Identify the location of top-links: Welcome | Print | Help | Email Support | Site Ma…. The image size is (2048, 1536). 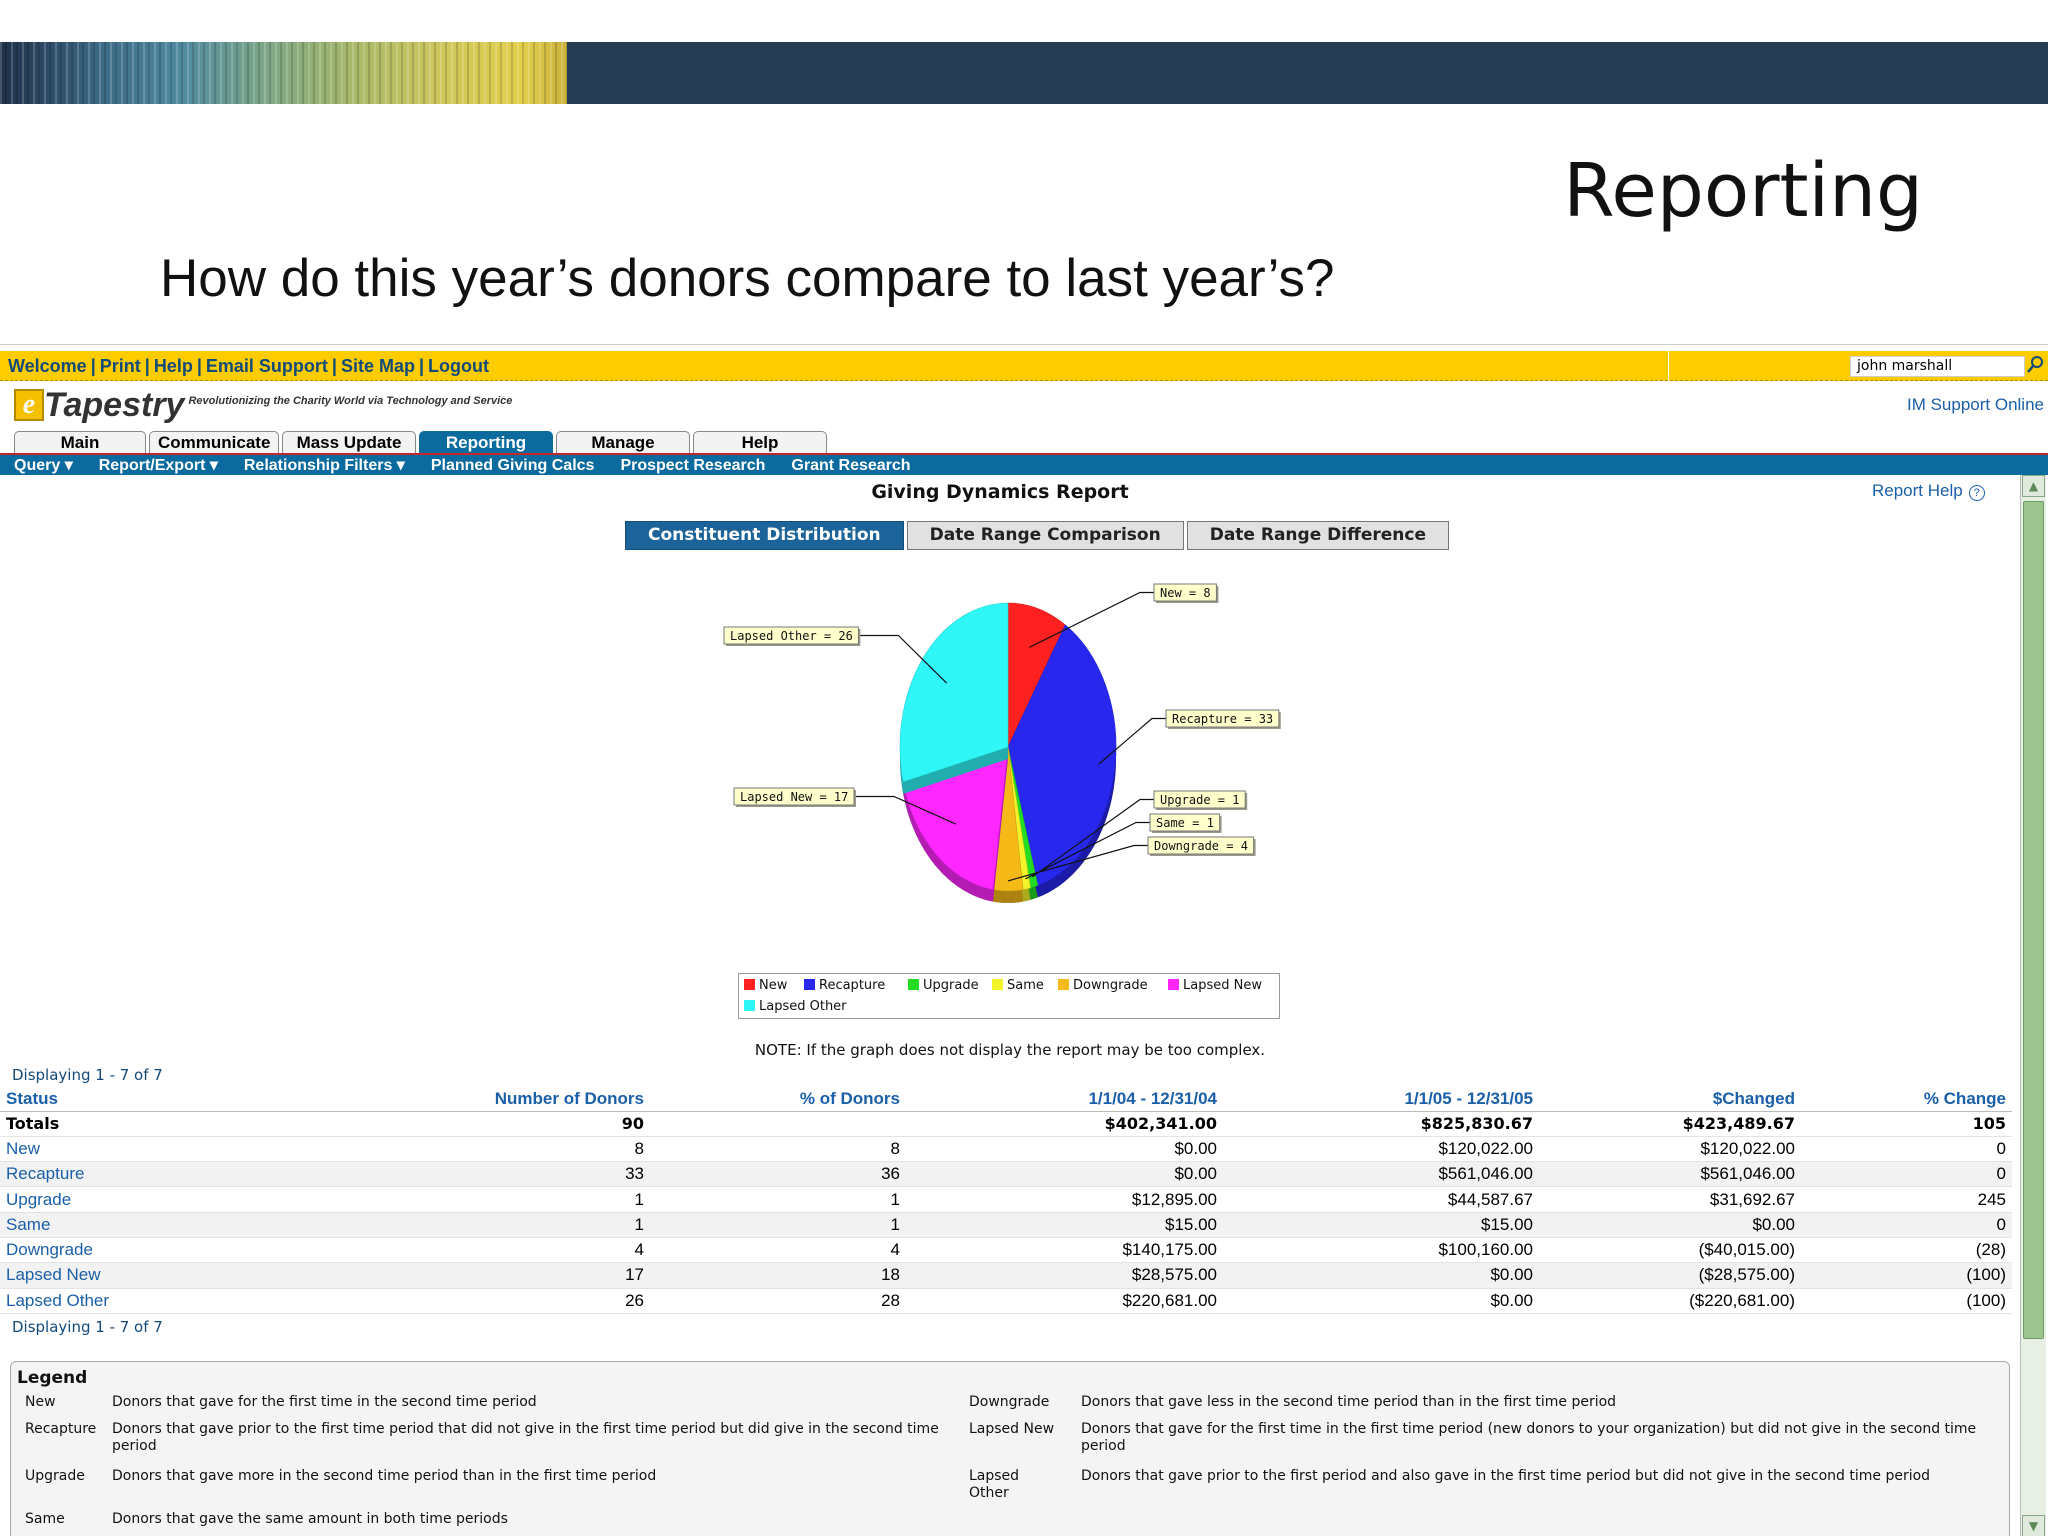
(248, 366).